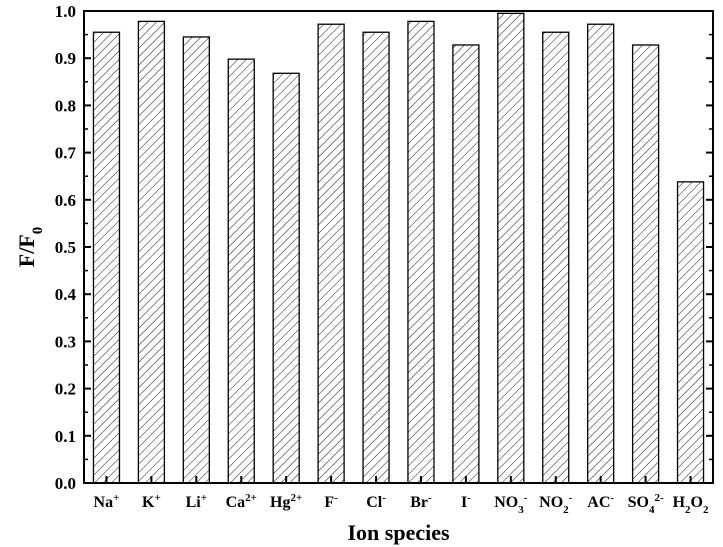  Describe the element at coordinates (151, 501) in the screenshot. I see `x-tick-label: K+` at that location.